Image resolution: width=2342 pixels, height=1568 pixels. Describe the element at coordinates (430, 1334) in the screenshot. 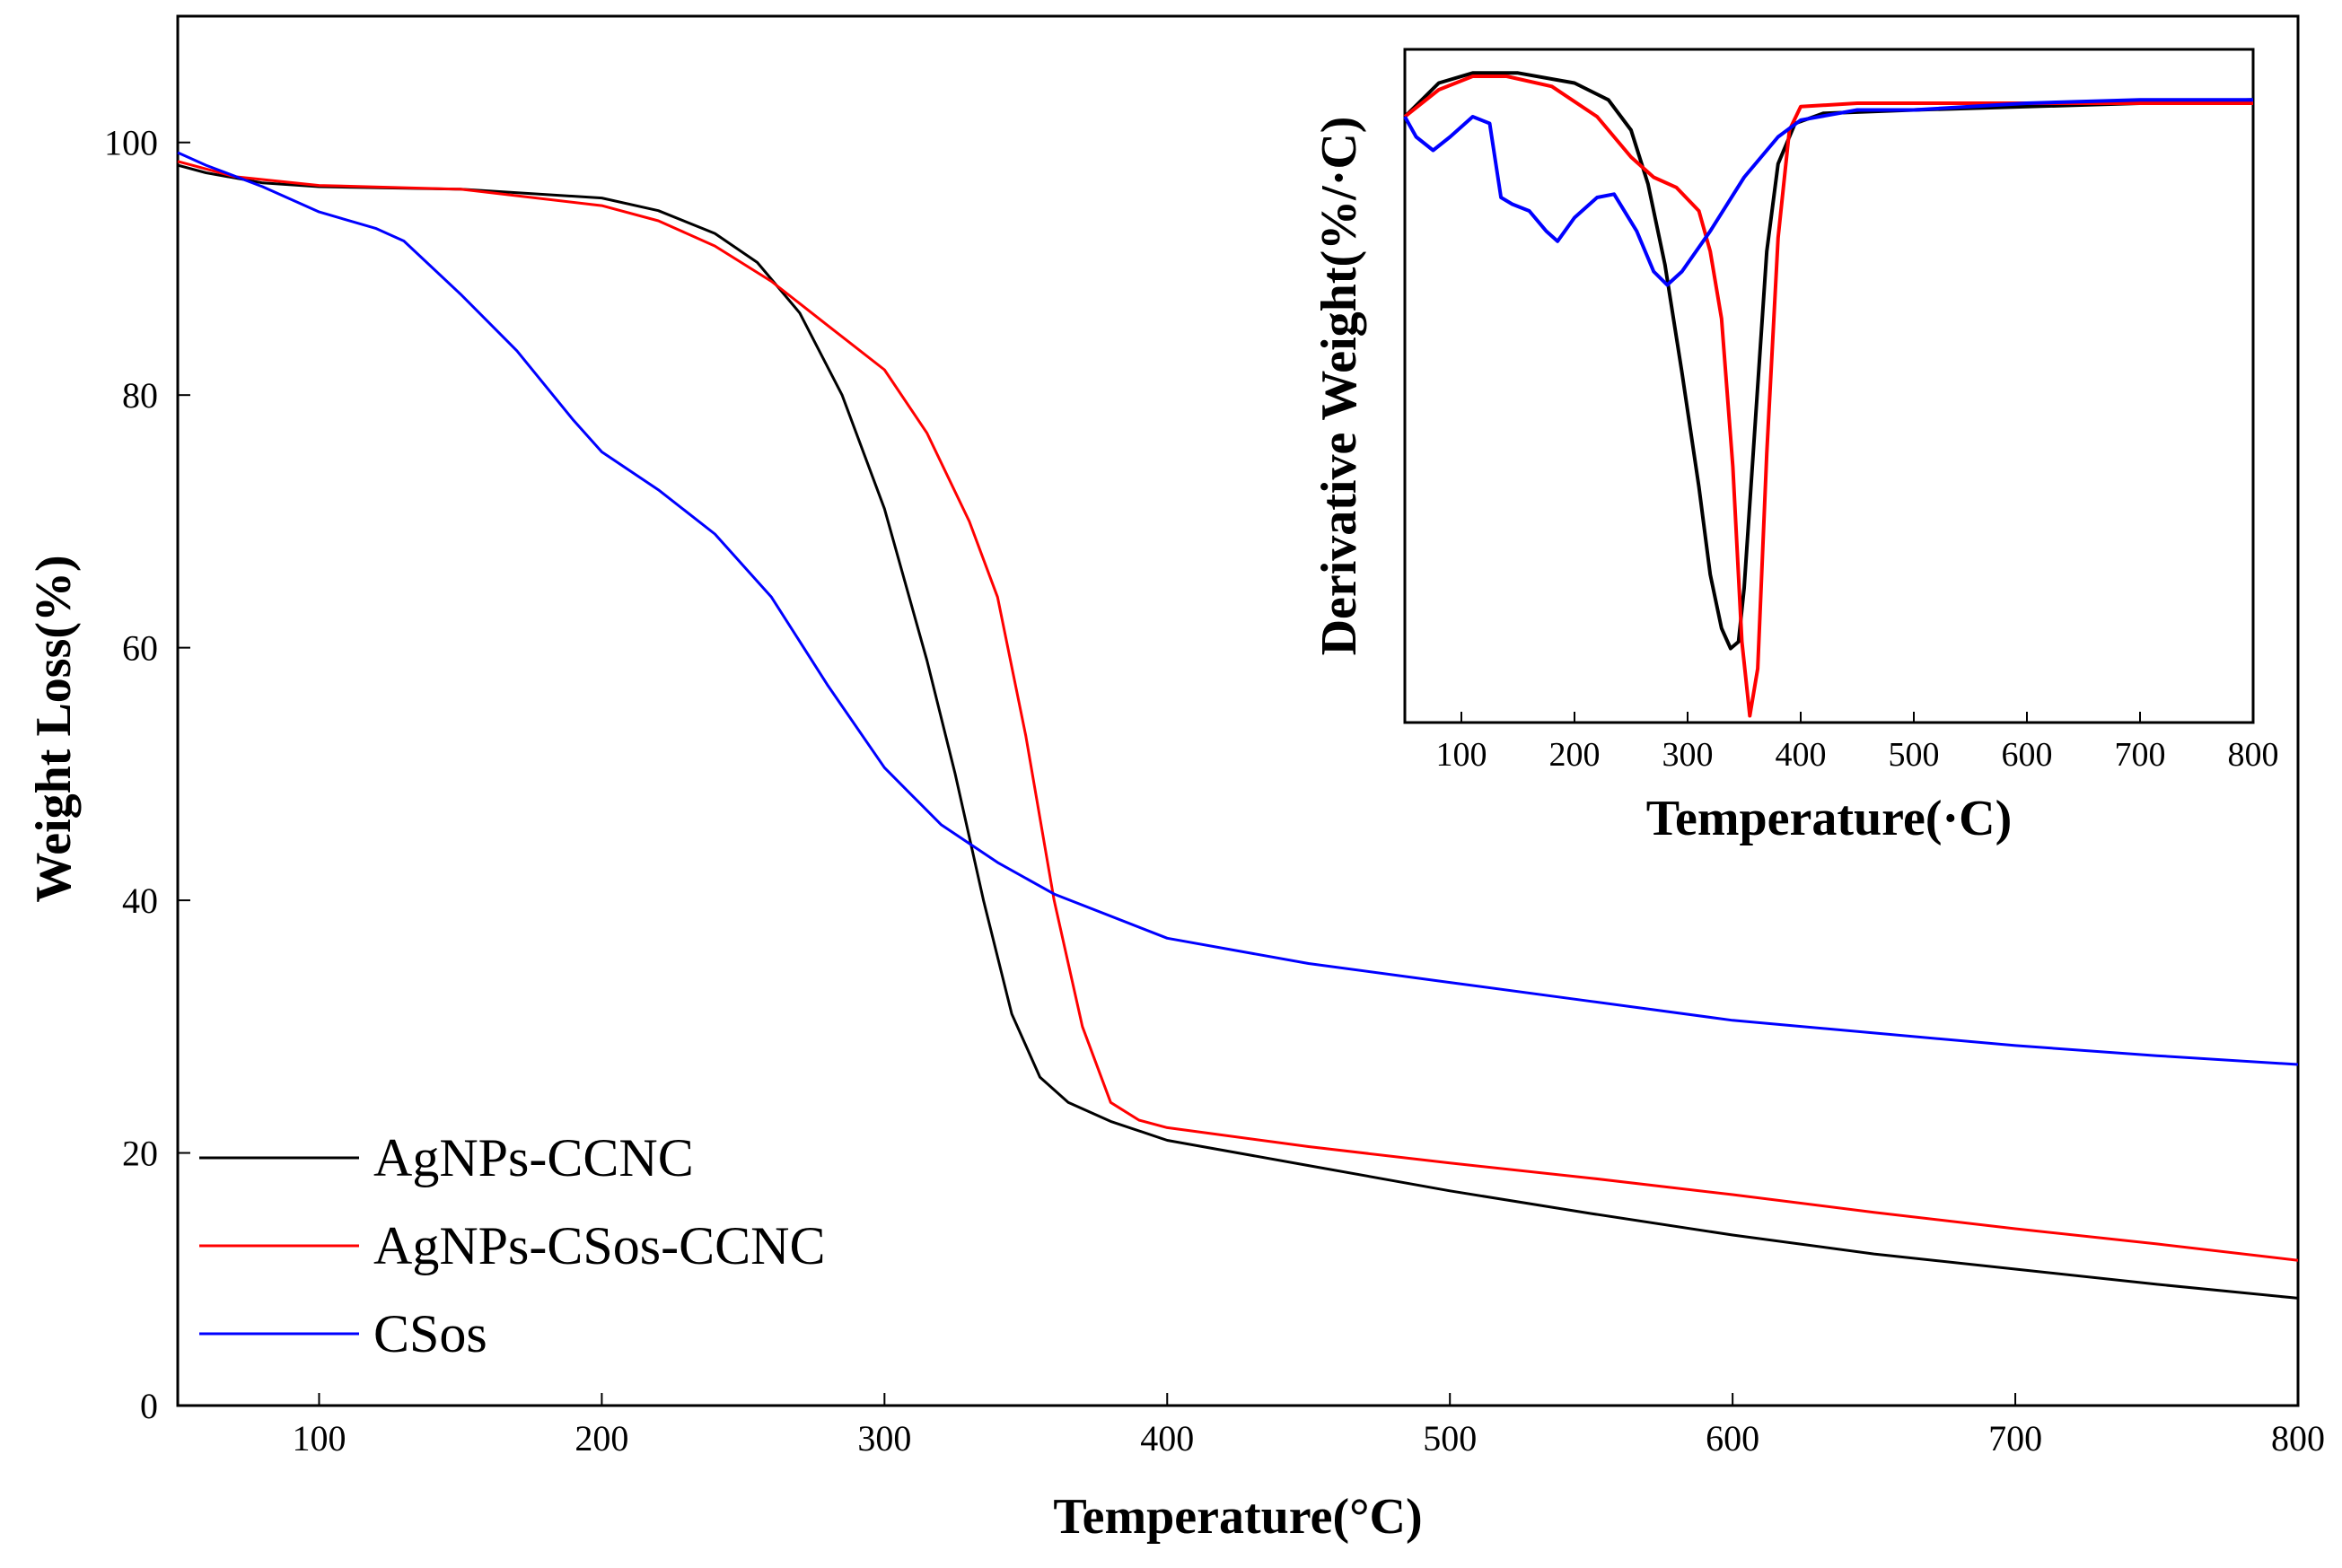

I see `legend-label-csos: CSos` at that location.